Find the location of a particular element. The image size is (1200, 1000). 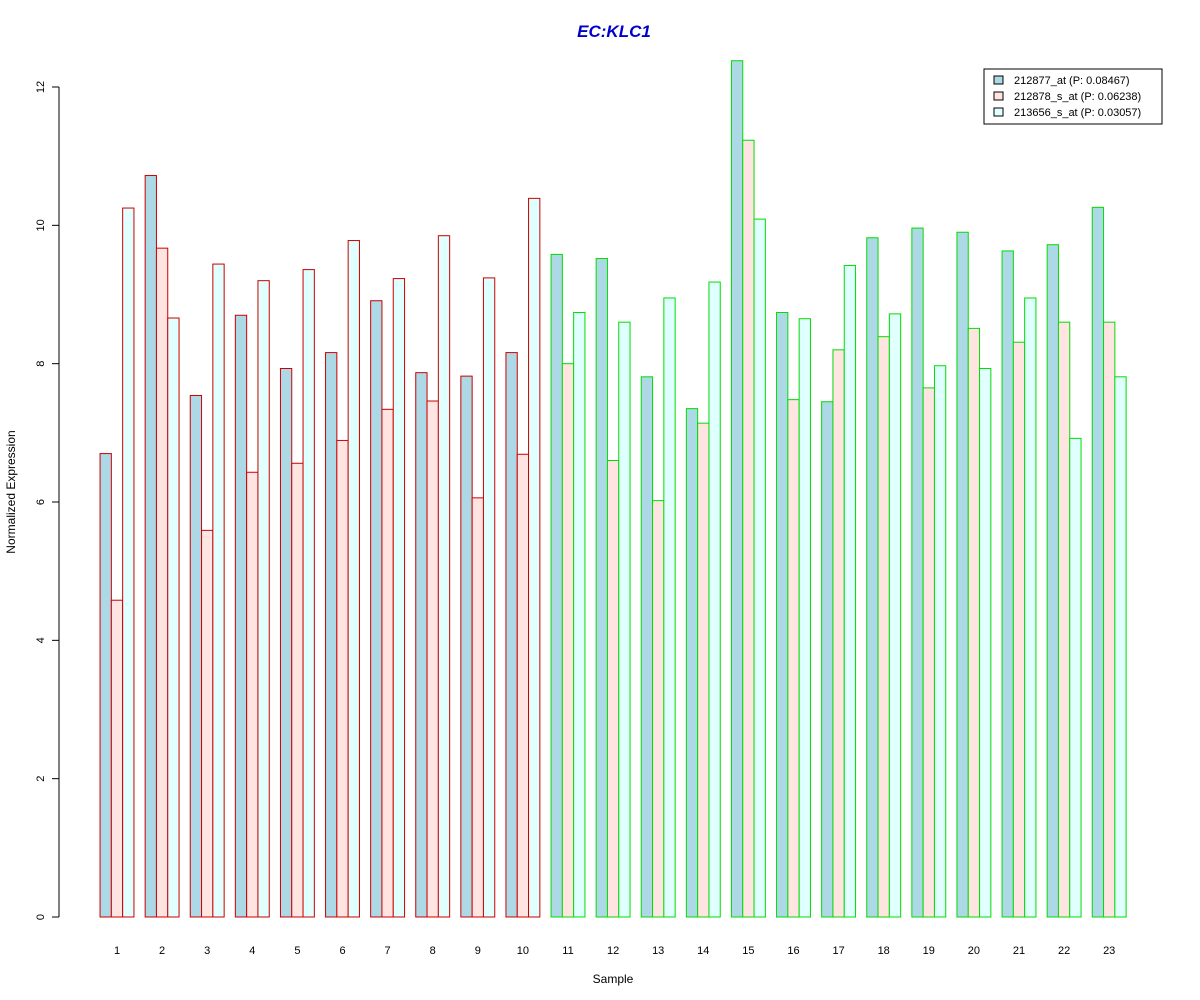

x-tick-label: 20 is located at coordinates (974, 951).